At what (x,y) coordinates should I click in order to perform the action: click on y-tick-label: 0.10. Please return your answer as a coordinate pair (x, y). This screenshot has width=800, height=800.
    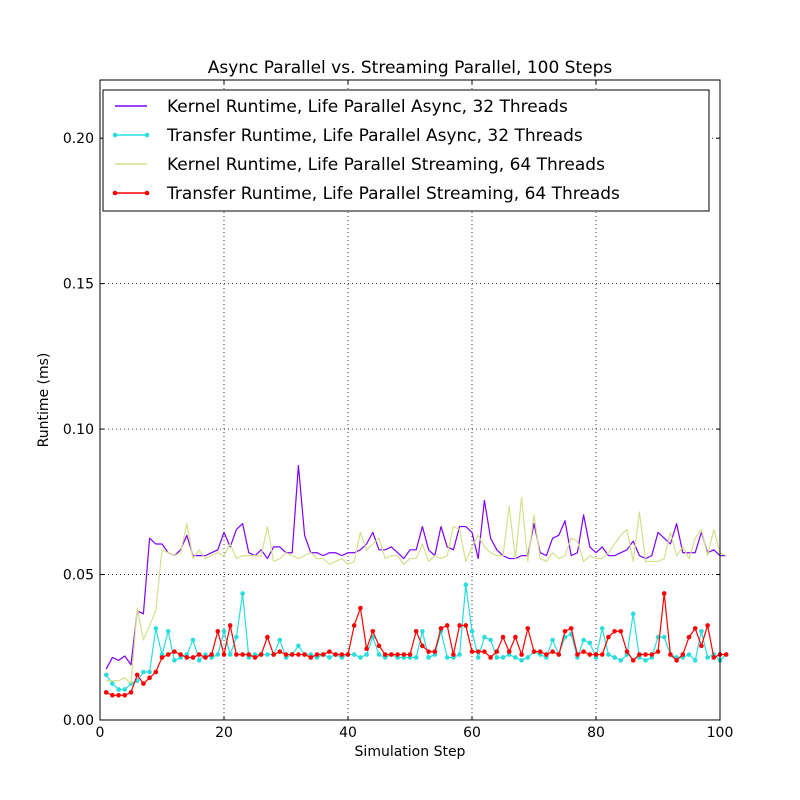
    Looking at the image, I should click on (78, 430).